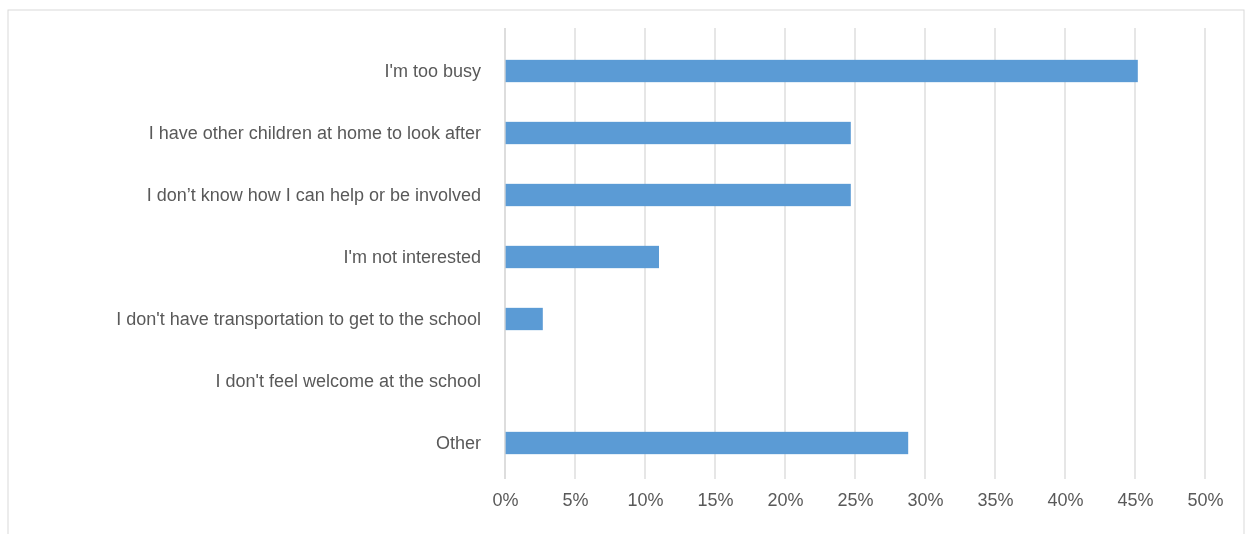  Describe the element at coordinates (348, 380) in the screenshot. I see `y-tick-label: I don't feel welcome at the school` at that location.